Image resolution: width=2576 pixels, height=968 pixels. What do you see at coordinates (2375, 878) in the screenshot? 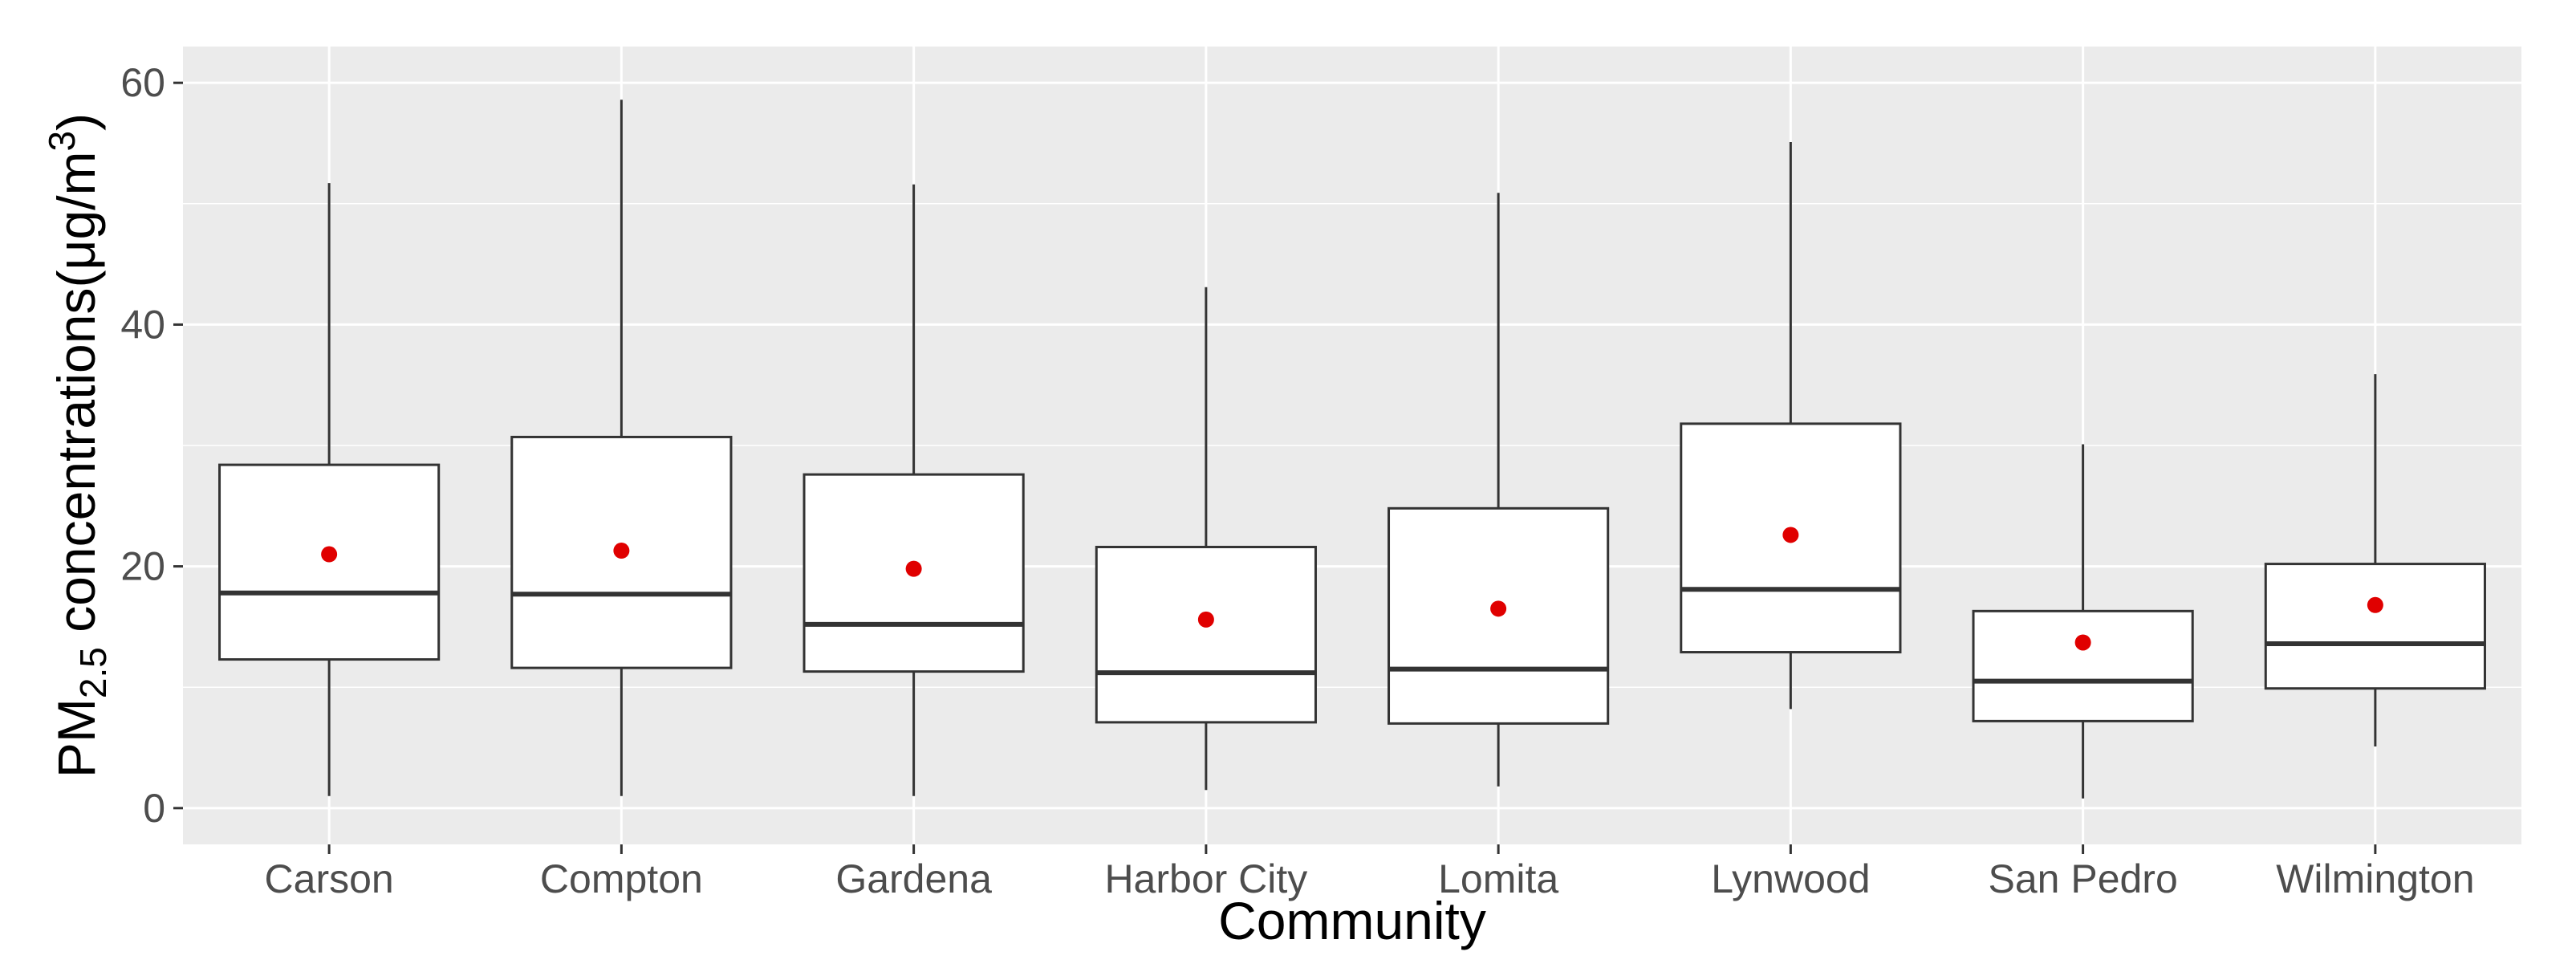
I see `x-tick-label: Wilmington` at bounding box center [2375, 878].